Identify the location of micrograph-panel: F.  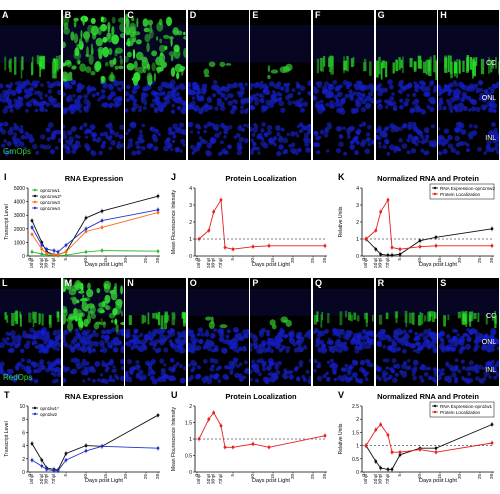
(343, 85).